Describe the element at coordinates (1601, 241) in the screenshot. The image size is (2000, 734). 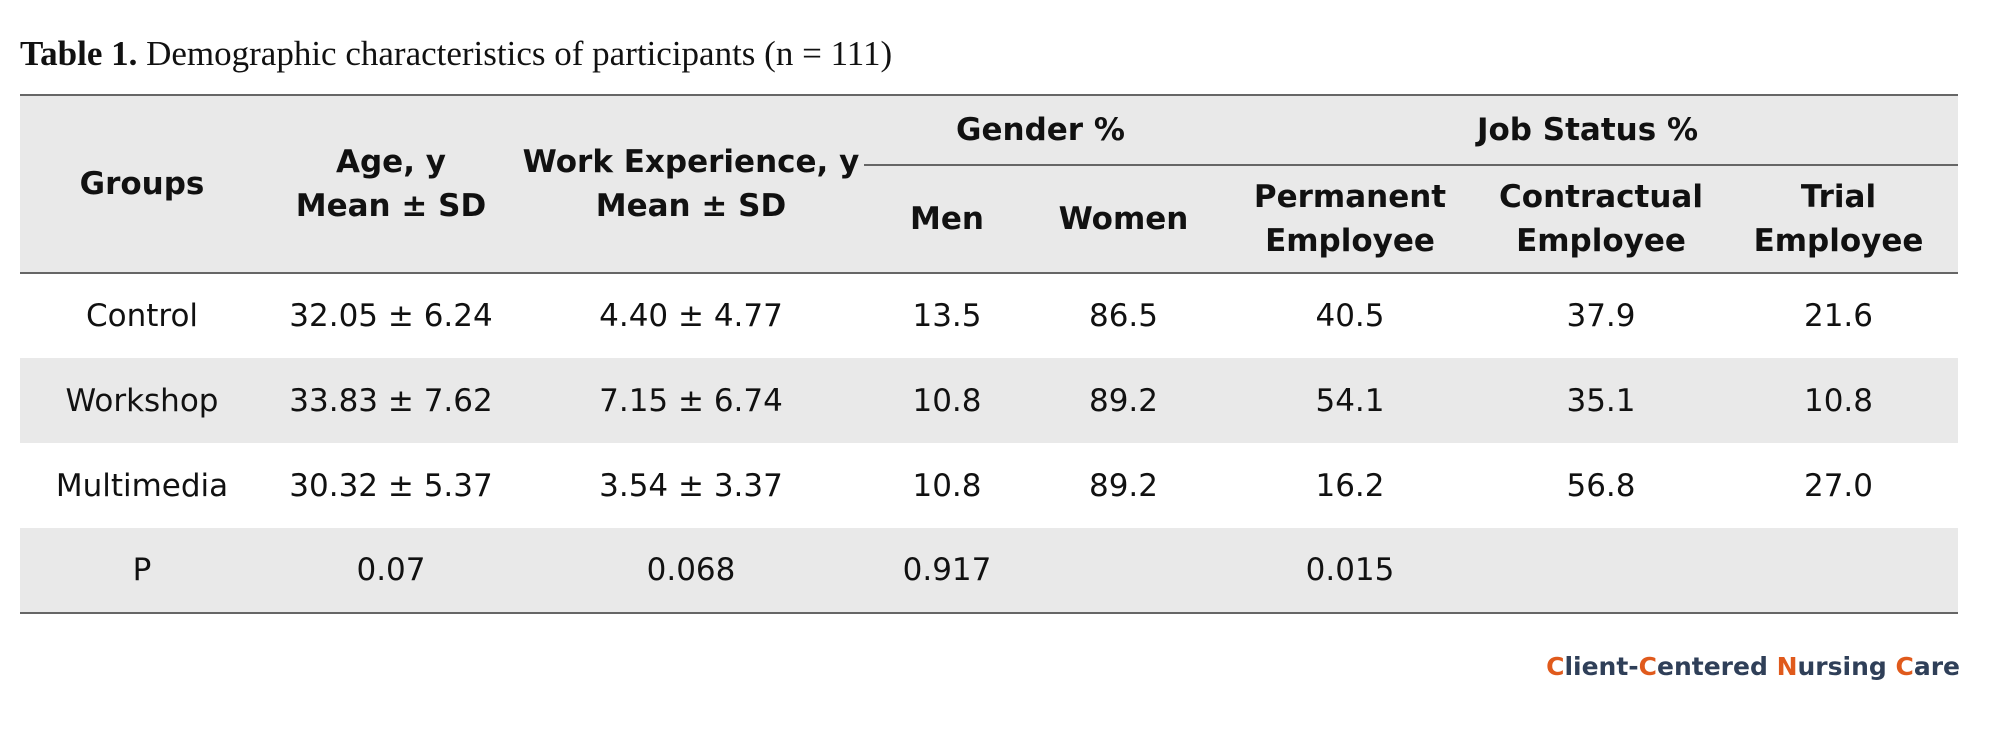
I see `header-contractual-line2: Employee` at that location.